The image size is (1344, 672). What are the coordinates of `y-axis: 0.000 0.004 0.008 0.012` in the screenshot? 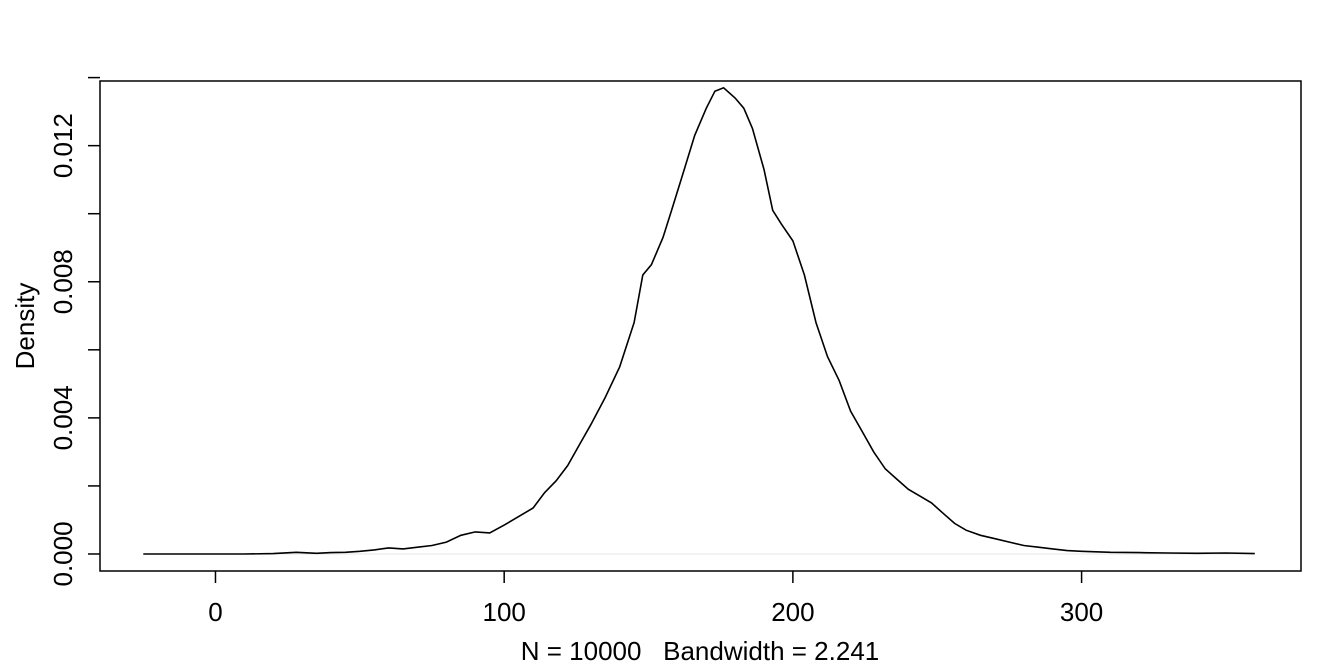 It's located at (74, 331).